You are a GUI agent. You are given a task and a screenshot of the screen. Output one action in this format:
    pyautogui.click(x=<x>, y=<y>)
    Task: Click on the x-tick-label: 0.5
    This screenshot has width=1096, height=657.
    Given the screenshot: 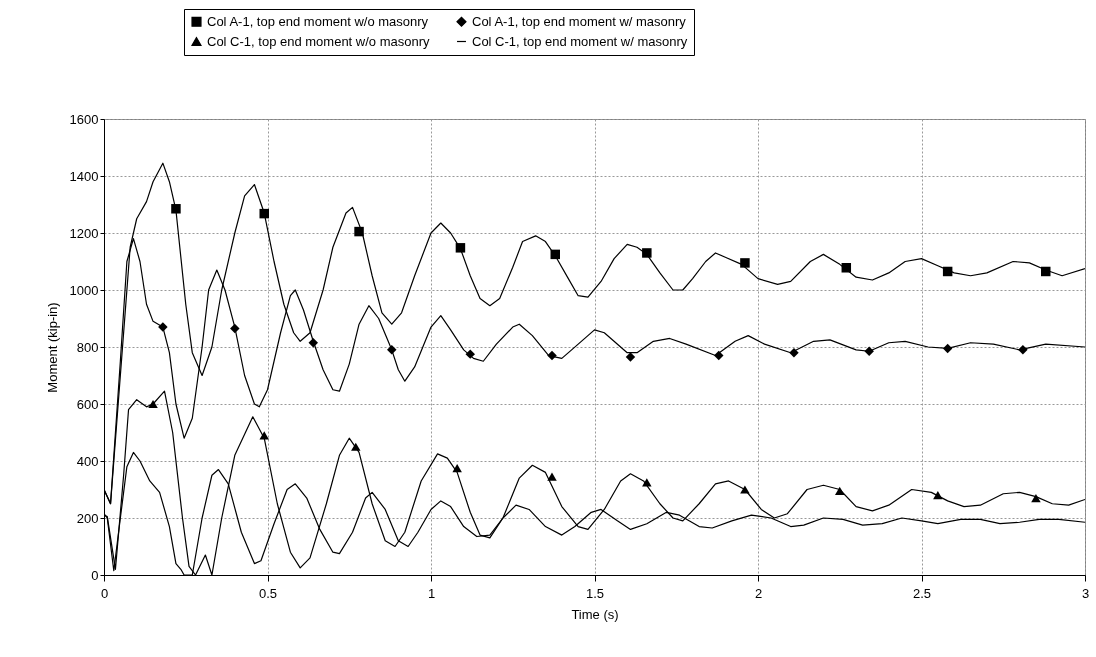 What is the action you would take?
    pyautogui.click(x=268, y=593)
    